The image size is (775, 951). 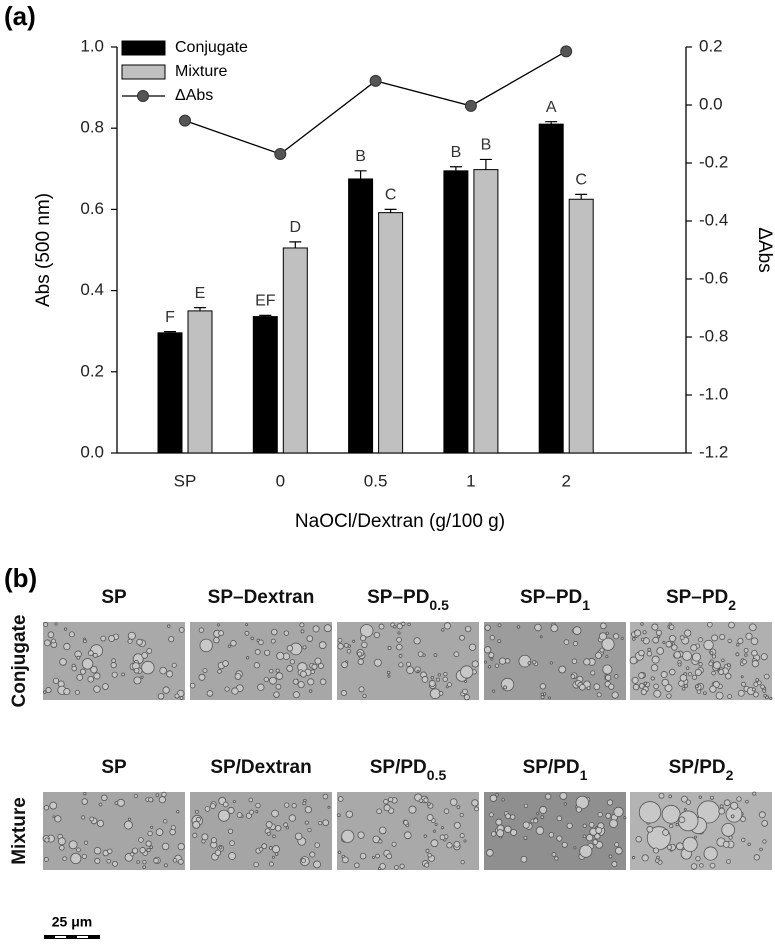 I want to click on micrograph, so click(x=408, y=661).